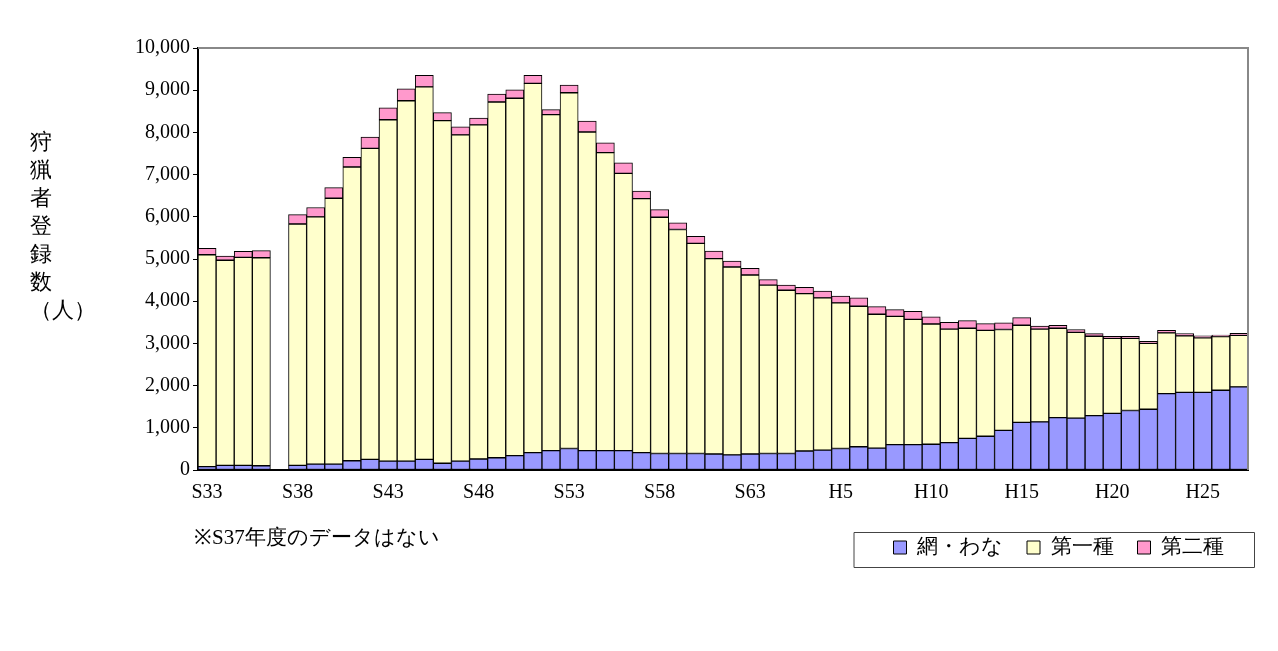 The height and width of the screenshot is (651, 1278). I want to click on y-tick-label: 0, so click(185, 468).